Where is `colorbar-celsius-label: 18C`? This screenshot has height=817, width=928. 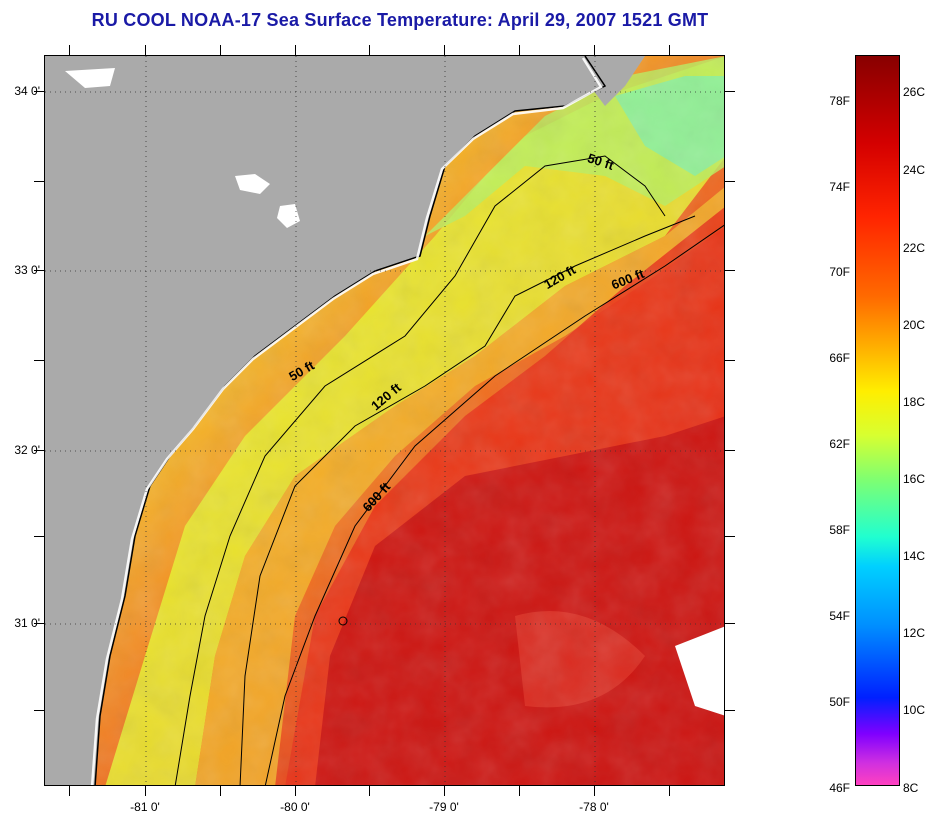 colorbar-celsius-label: 18C is located at coordinates (914, 402).